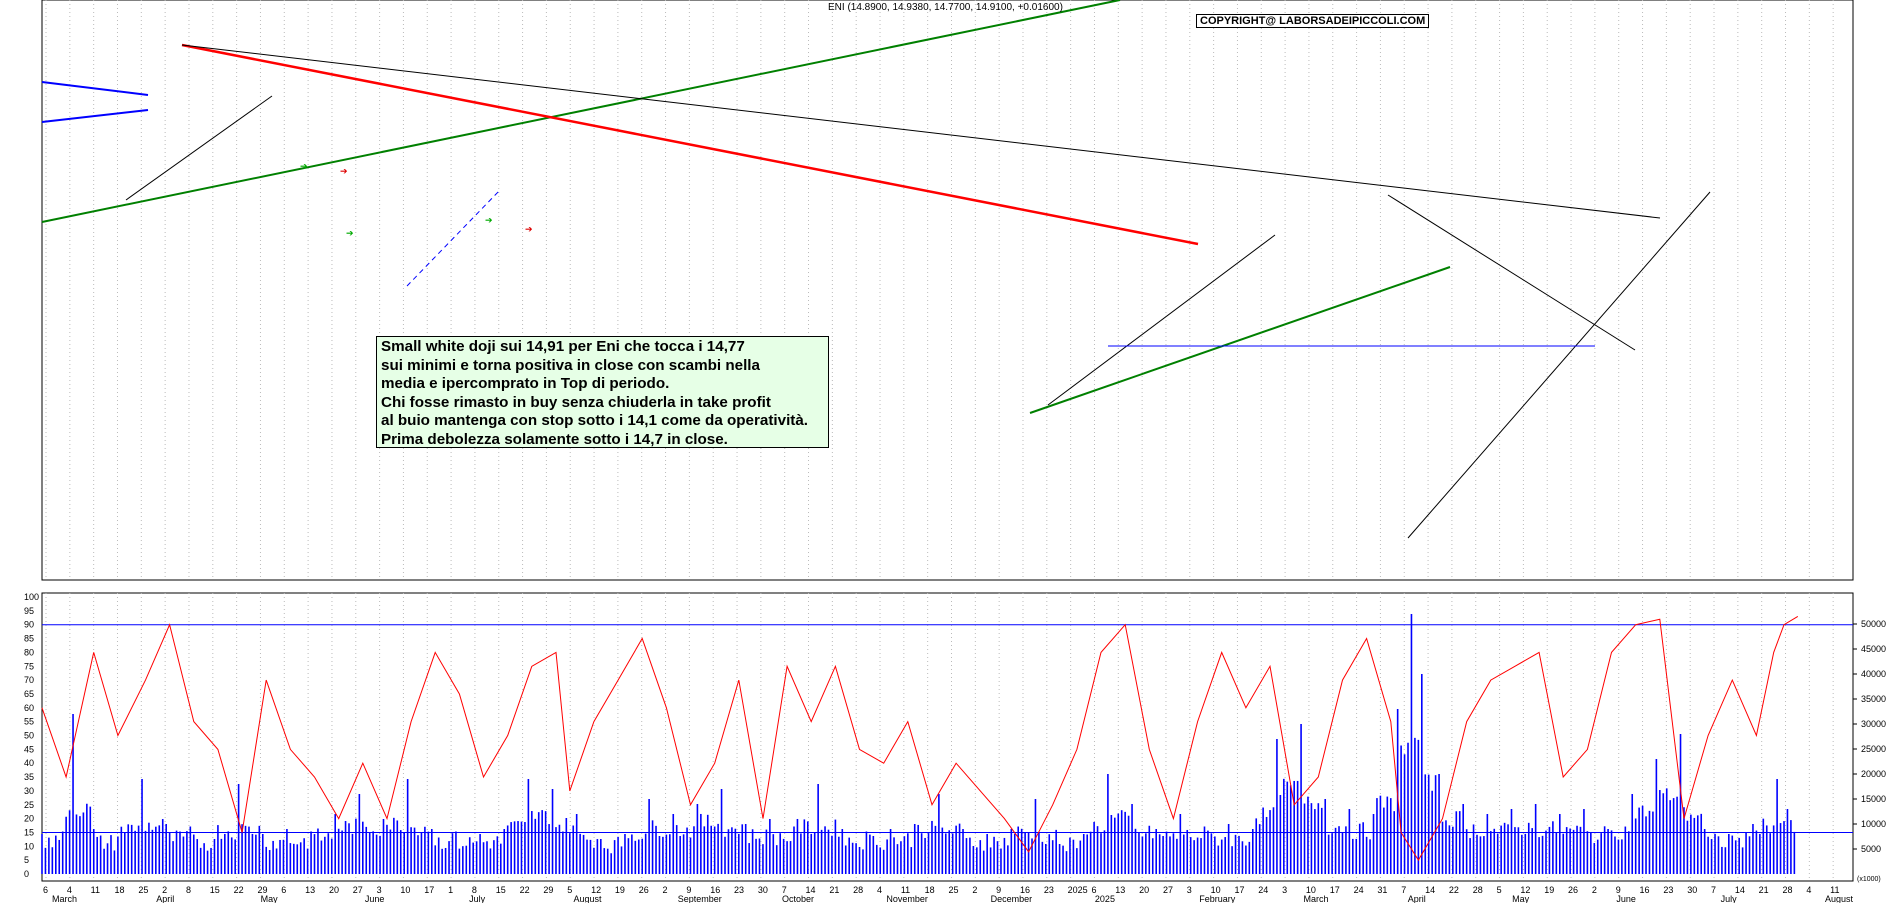 The width and height of the screenshot is (1890, 908). Describe the element at coordinates (954, 890) in the screenshot. I see `x-day-tick-label: 25` at that location.